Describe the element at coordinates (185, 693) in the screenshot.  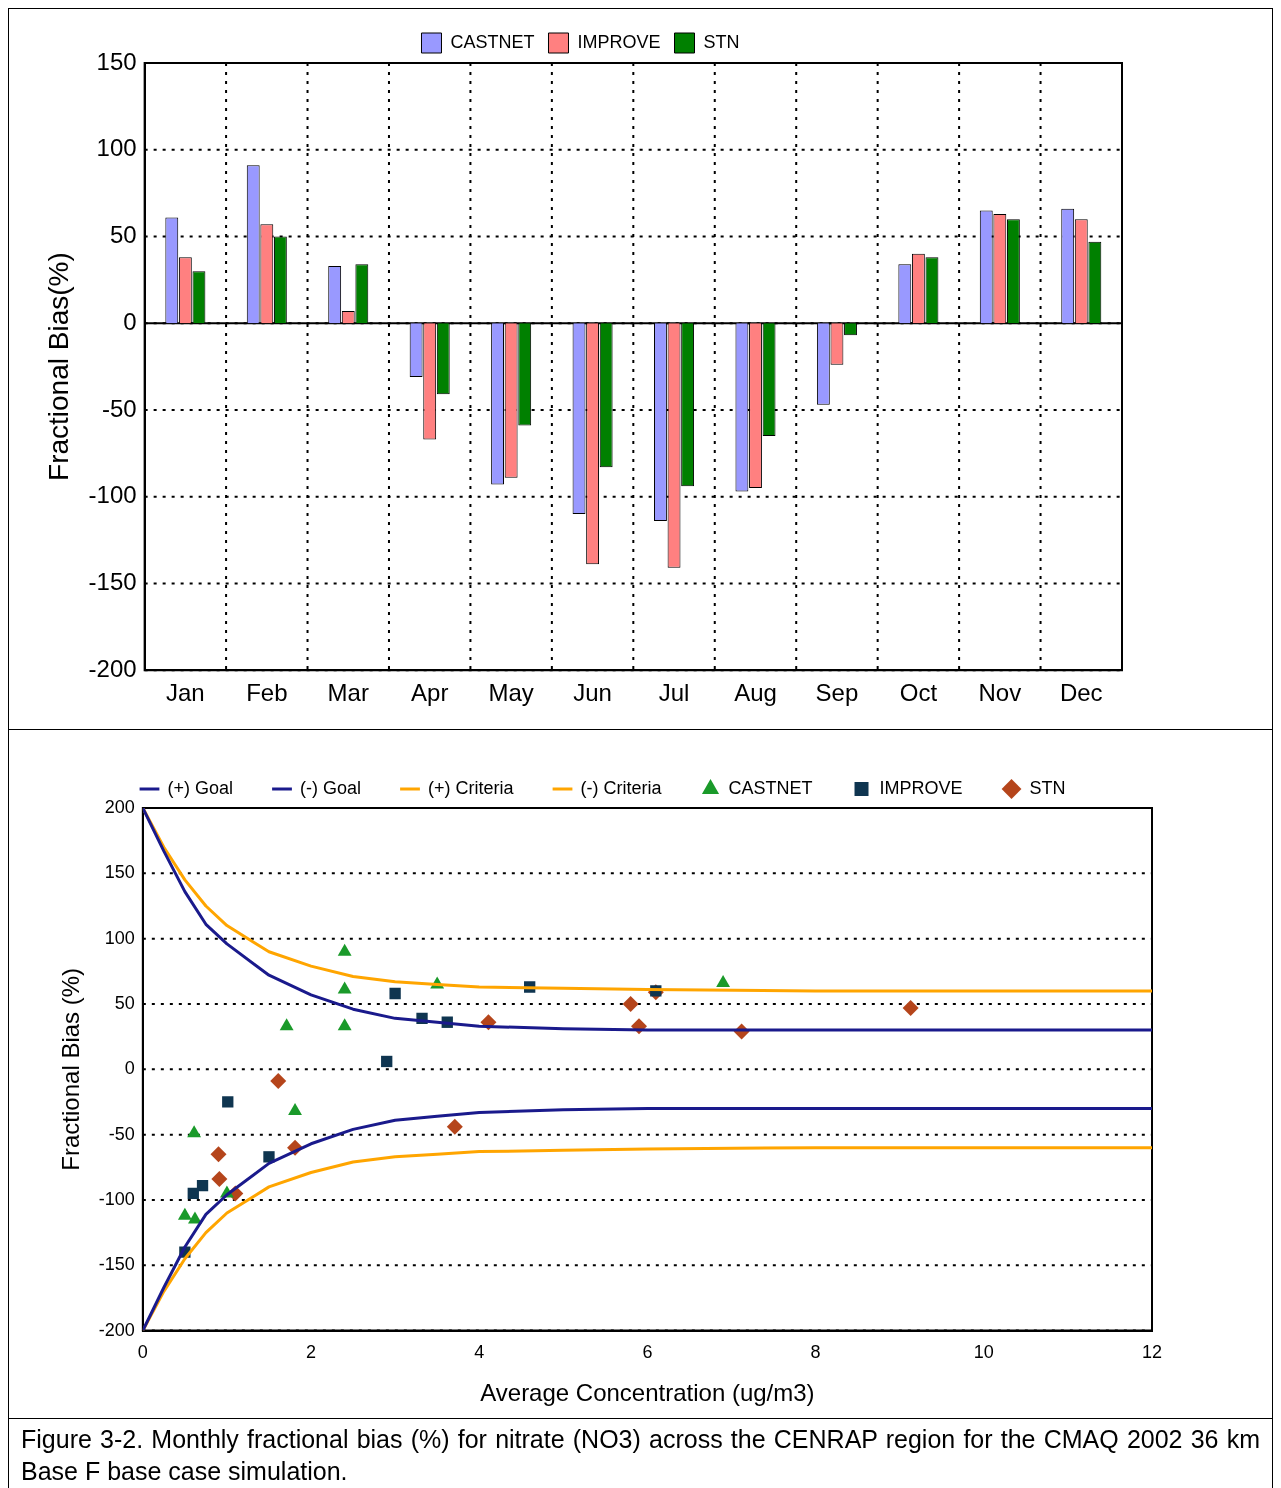
I see `x-tick-label: Jan` at that location.